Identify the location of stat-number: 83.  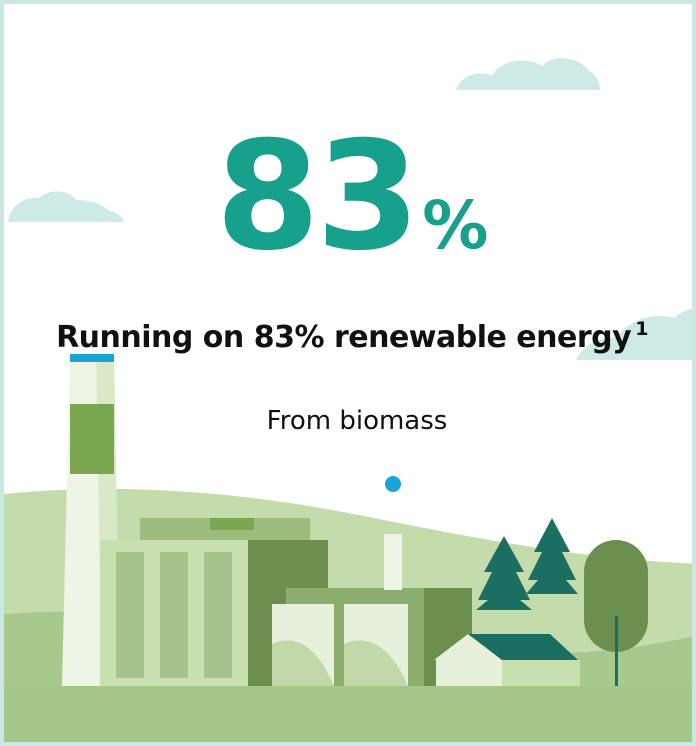
(318, 197).